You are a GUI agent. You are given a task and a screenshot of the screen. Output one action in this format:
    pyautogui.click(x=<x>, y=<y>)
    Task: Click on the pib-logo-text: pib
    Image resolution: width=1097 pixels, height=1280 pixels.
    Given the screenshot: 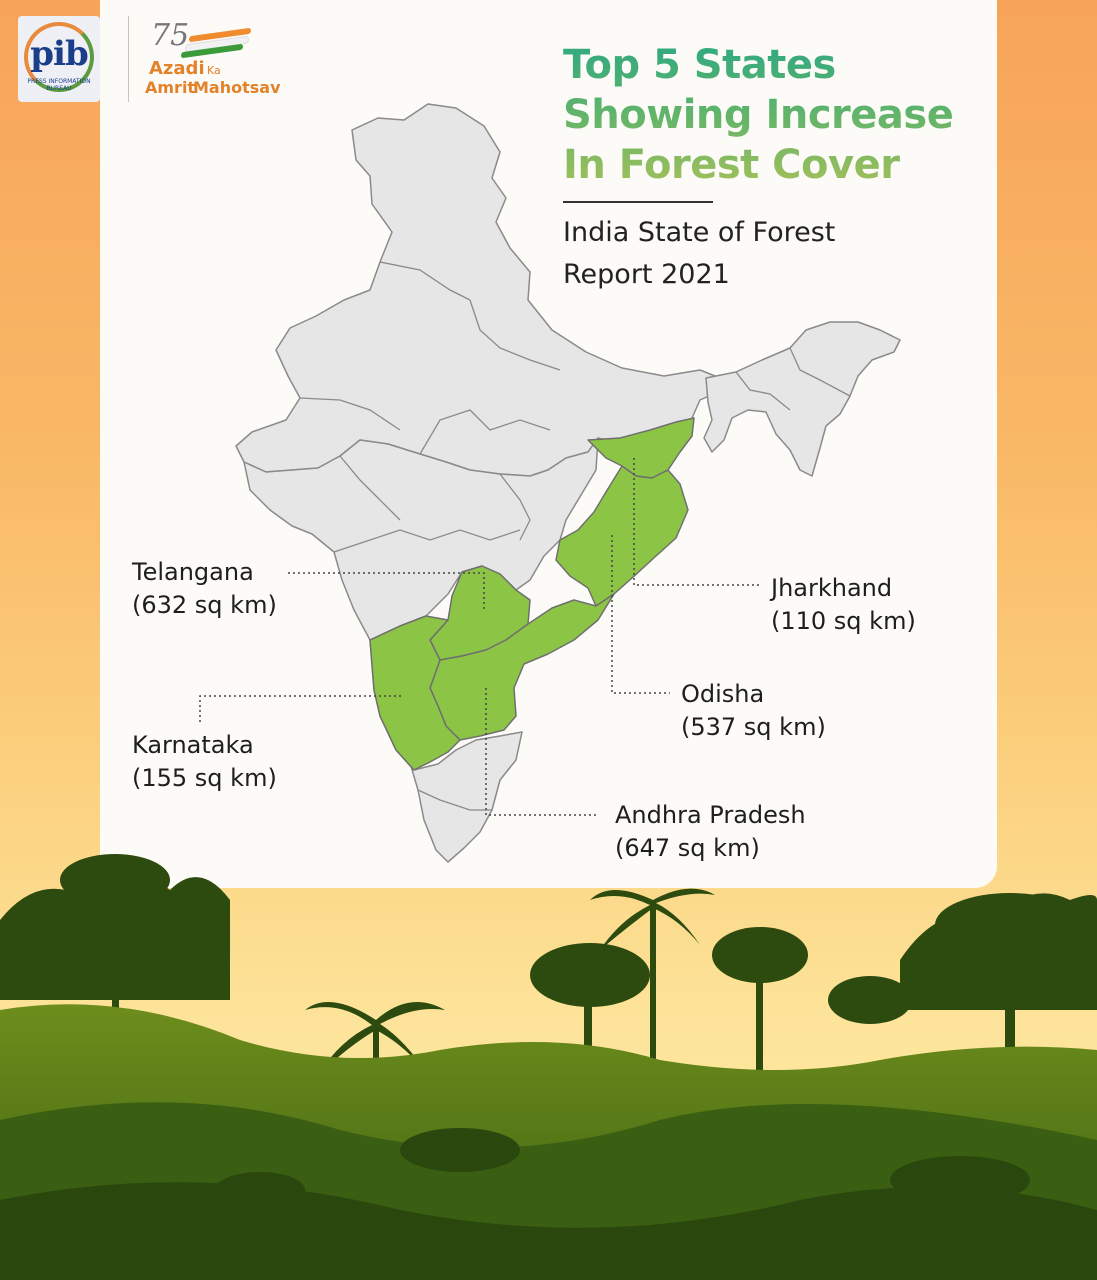 What is the action you would take?
    pyautogui.click(x=59, y=54)
    